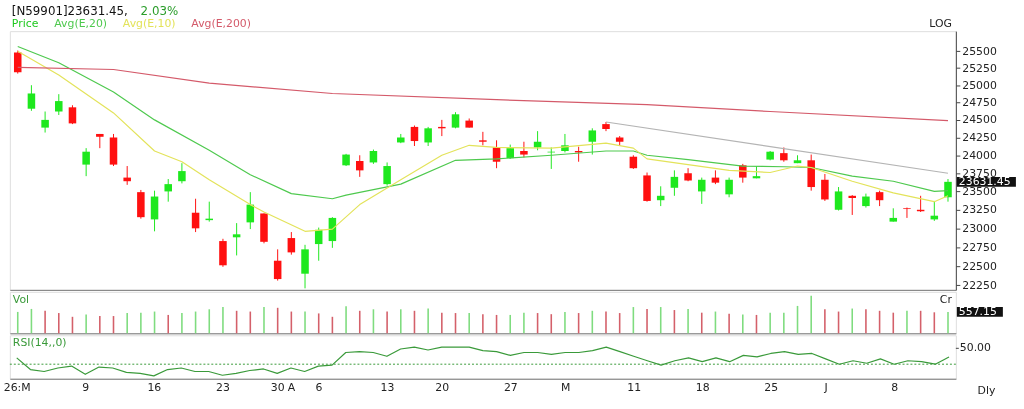 Image resolution: width=1024 pixels, height=409 pixels. I want to click on y-tick-label: 22500, so click(979, 266).